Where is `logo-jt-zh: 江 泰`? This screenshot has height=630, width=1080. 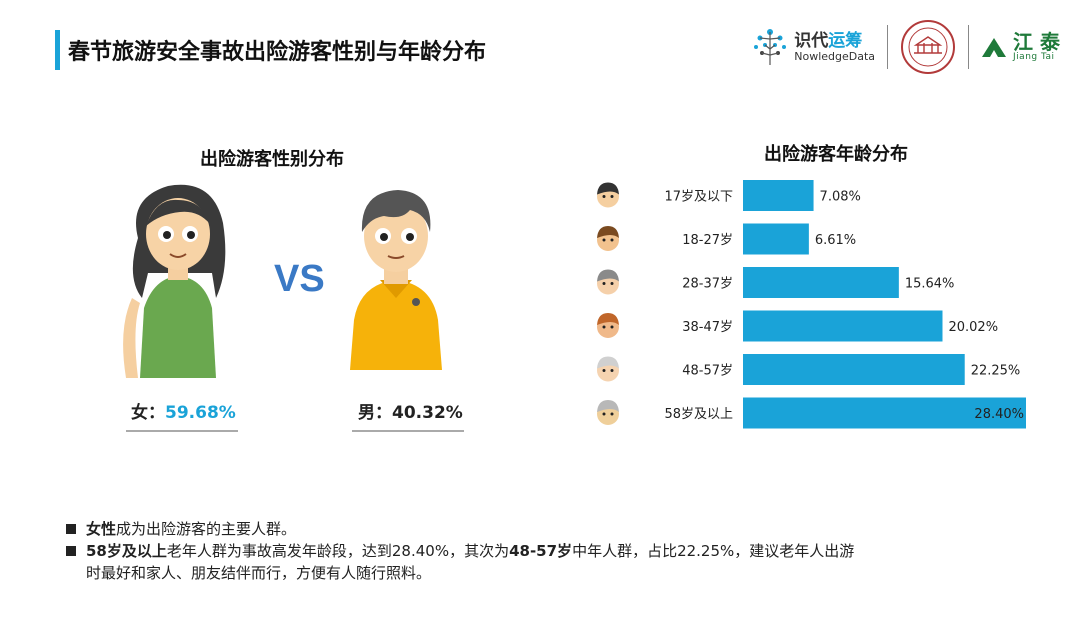 logo-jt-zh: 江 泰 is located at coordinates (1036, 42).